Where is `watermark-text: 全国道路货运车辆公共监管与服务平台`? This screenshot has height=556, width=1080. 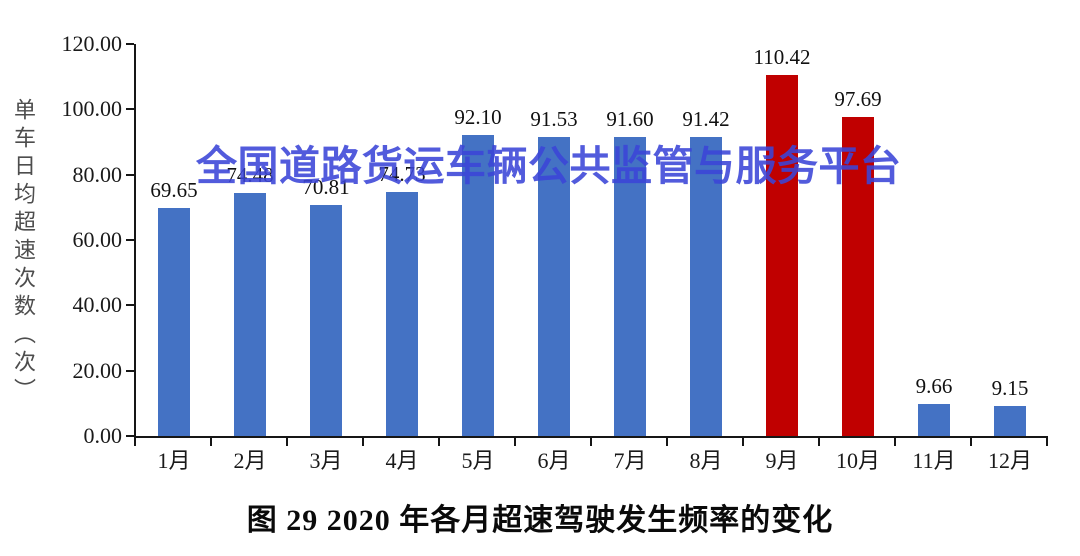 watermark-text: 全国道路货运车辆公共监管与服务平台 is located at coordinates (549, 166).